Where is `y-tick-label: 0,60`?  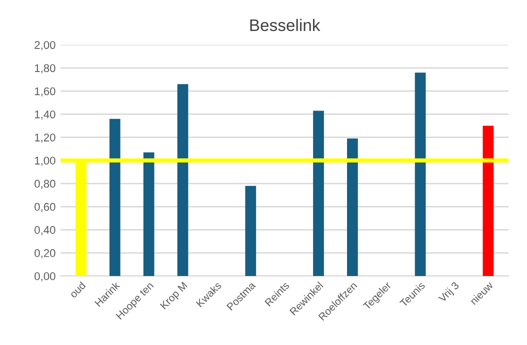 y-tick-label: 0,60 is located at coordinates (45, 207).